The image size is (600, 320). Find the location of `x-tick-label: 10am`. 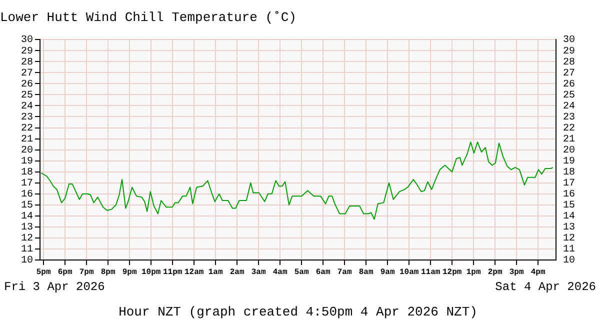

x-tick-label: 10am is located at coordinates (409, 272).